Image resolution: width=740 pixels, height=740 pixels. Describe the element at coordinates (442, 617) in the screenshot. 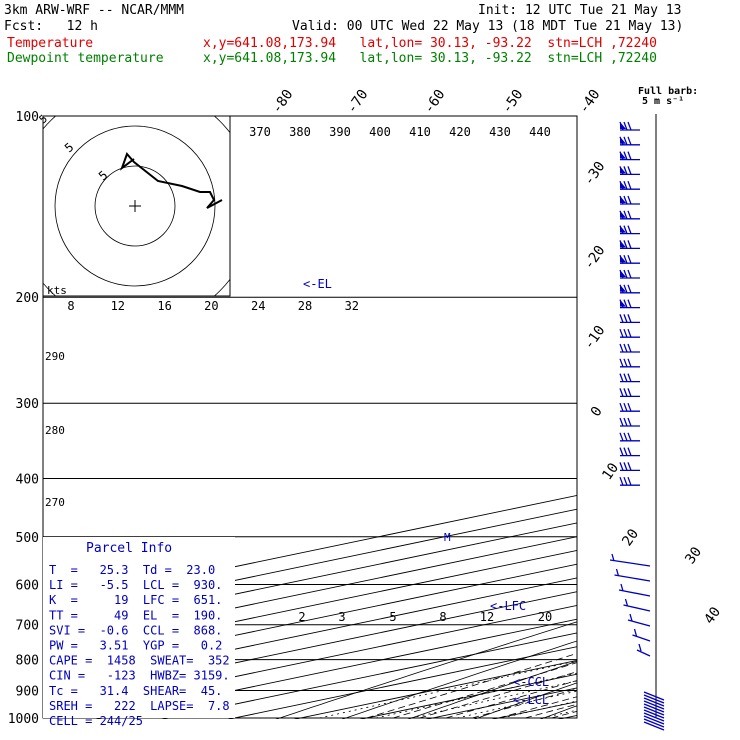

I see `mixing-ratio-label: 8` at that location.